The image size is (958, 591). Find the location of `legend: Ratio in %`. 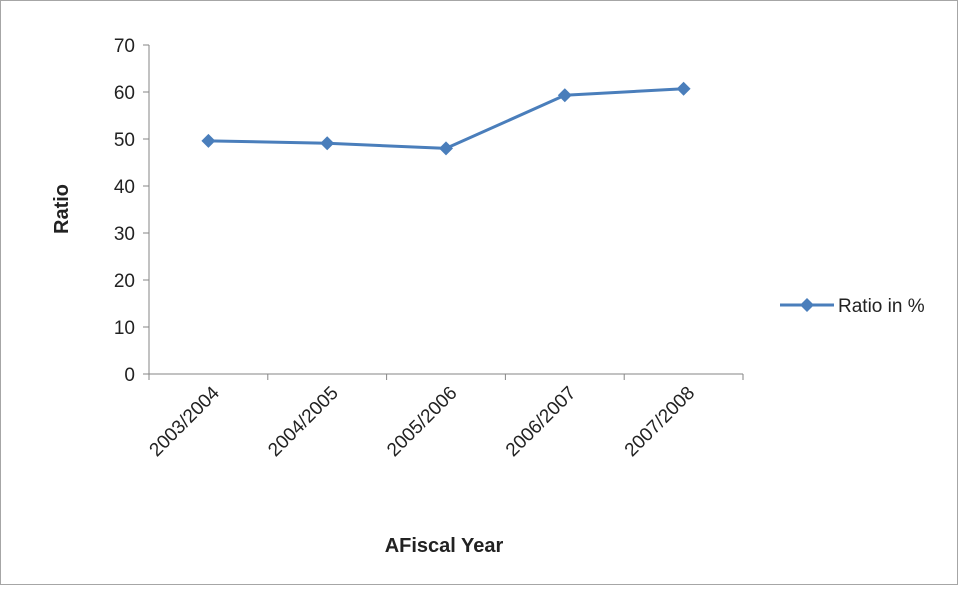

legend: Ratio in % is located at coordinates (852, 306).